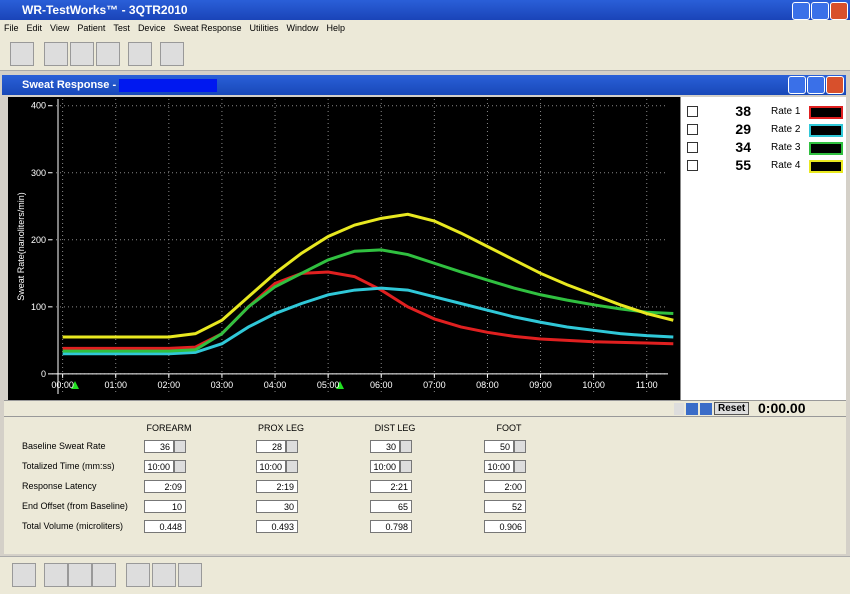 The height and width of the screenshot is (594, 850). What do you see at coordinates (165, 526) in the screenshot?
I see `value-field: 0.448` at bounding box center [165, 526].